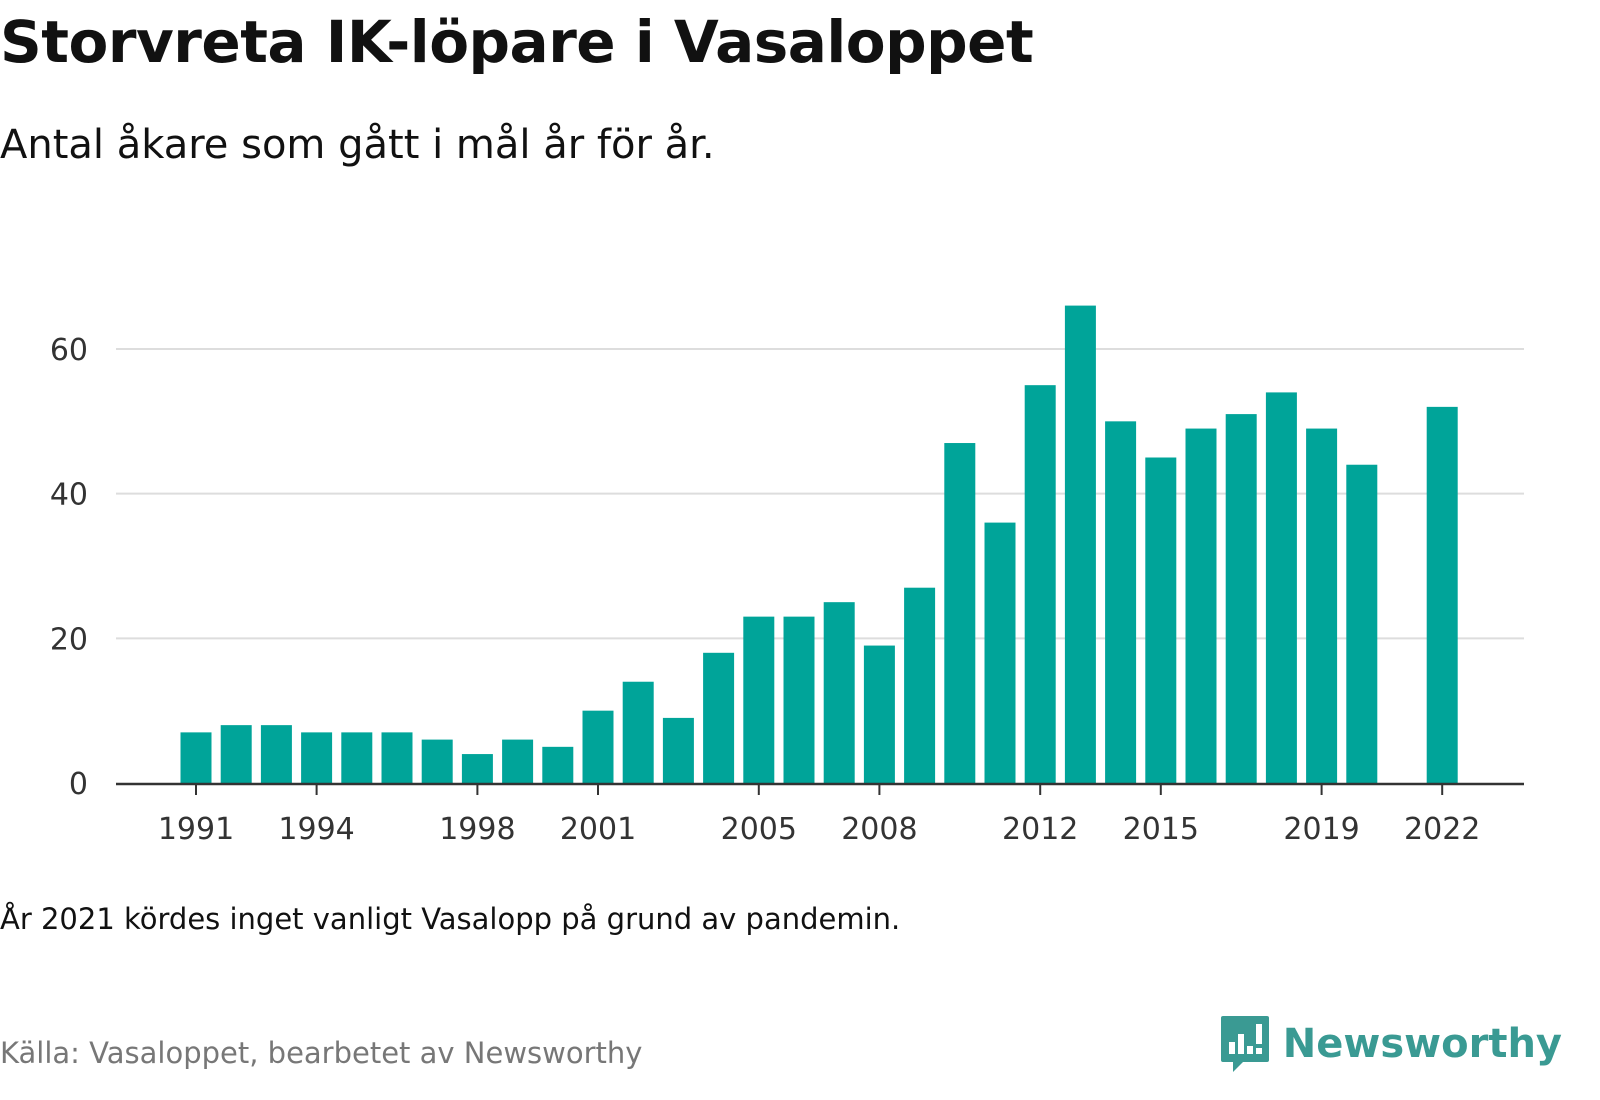 The height and width of the screenshot is (1100, 1600). What do you see at coordinates (357, 145) in the screenshot?
I see `chart-subtitle: Antal åkare som gått i mål år för år.` at bounding box center [357, 145].